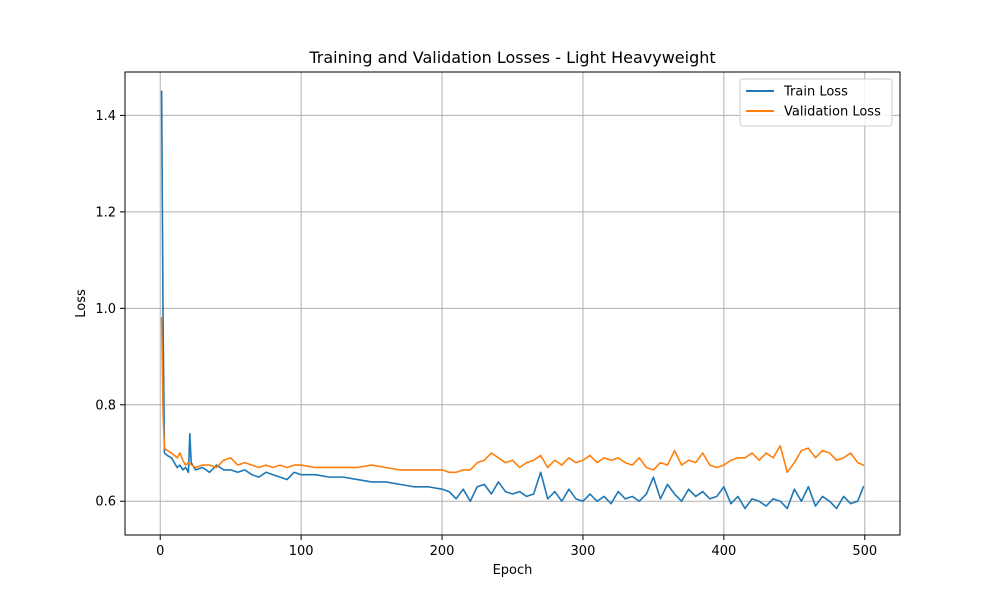  I want to click on x-tick-label: 500, so click(864, 551).